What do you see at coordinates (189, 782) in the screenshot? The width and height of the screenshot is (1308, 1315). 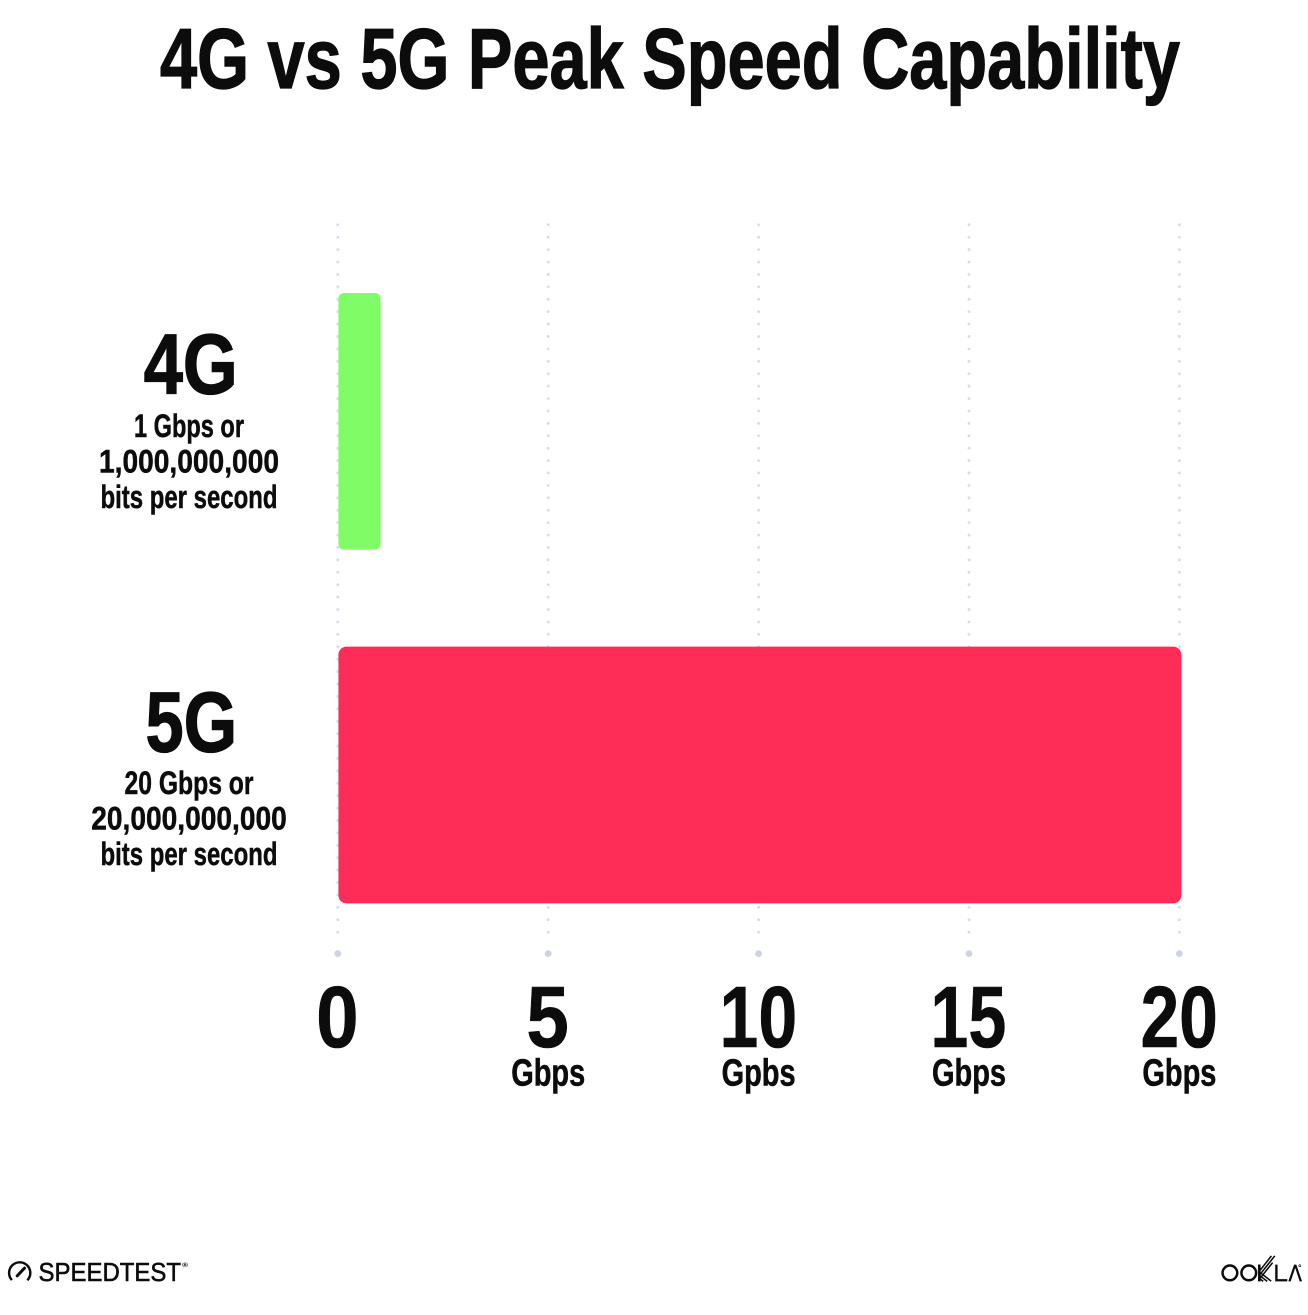 I see `svg-text: 20 Gbps or` at bounding box center [189, 782].